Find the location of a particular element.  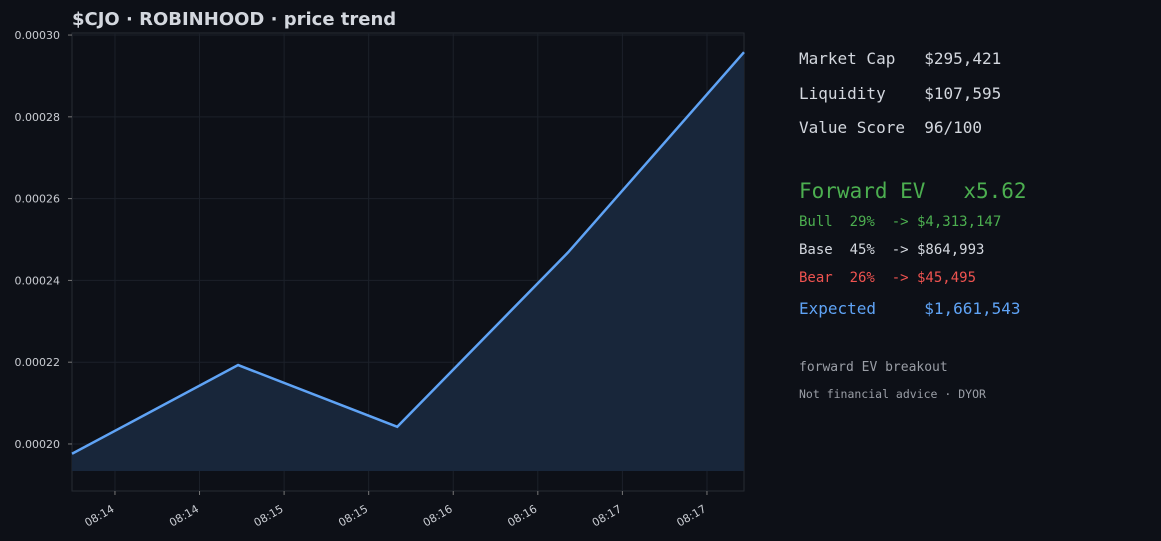

y-tick-label: 0.00026 is located at coordinates (38, 199).